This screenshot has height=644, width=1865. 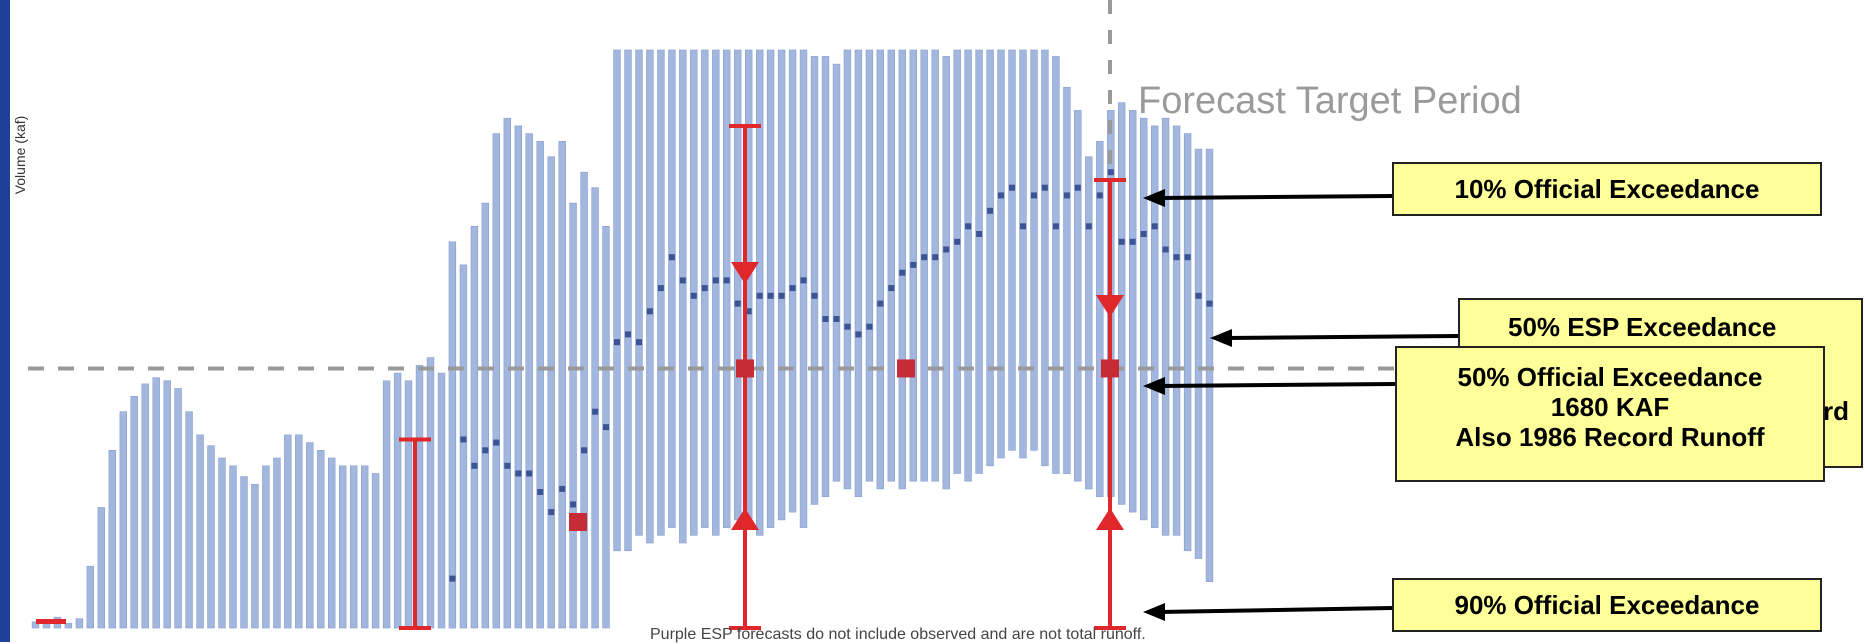 What do you see at coordinates (1607, 605) in the screenshot?
I see `callout-90-official-text: 90% Official Exceedance` at bounding box center [1607, 605].